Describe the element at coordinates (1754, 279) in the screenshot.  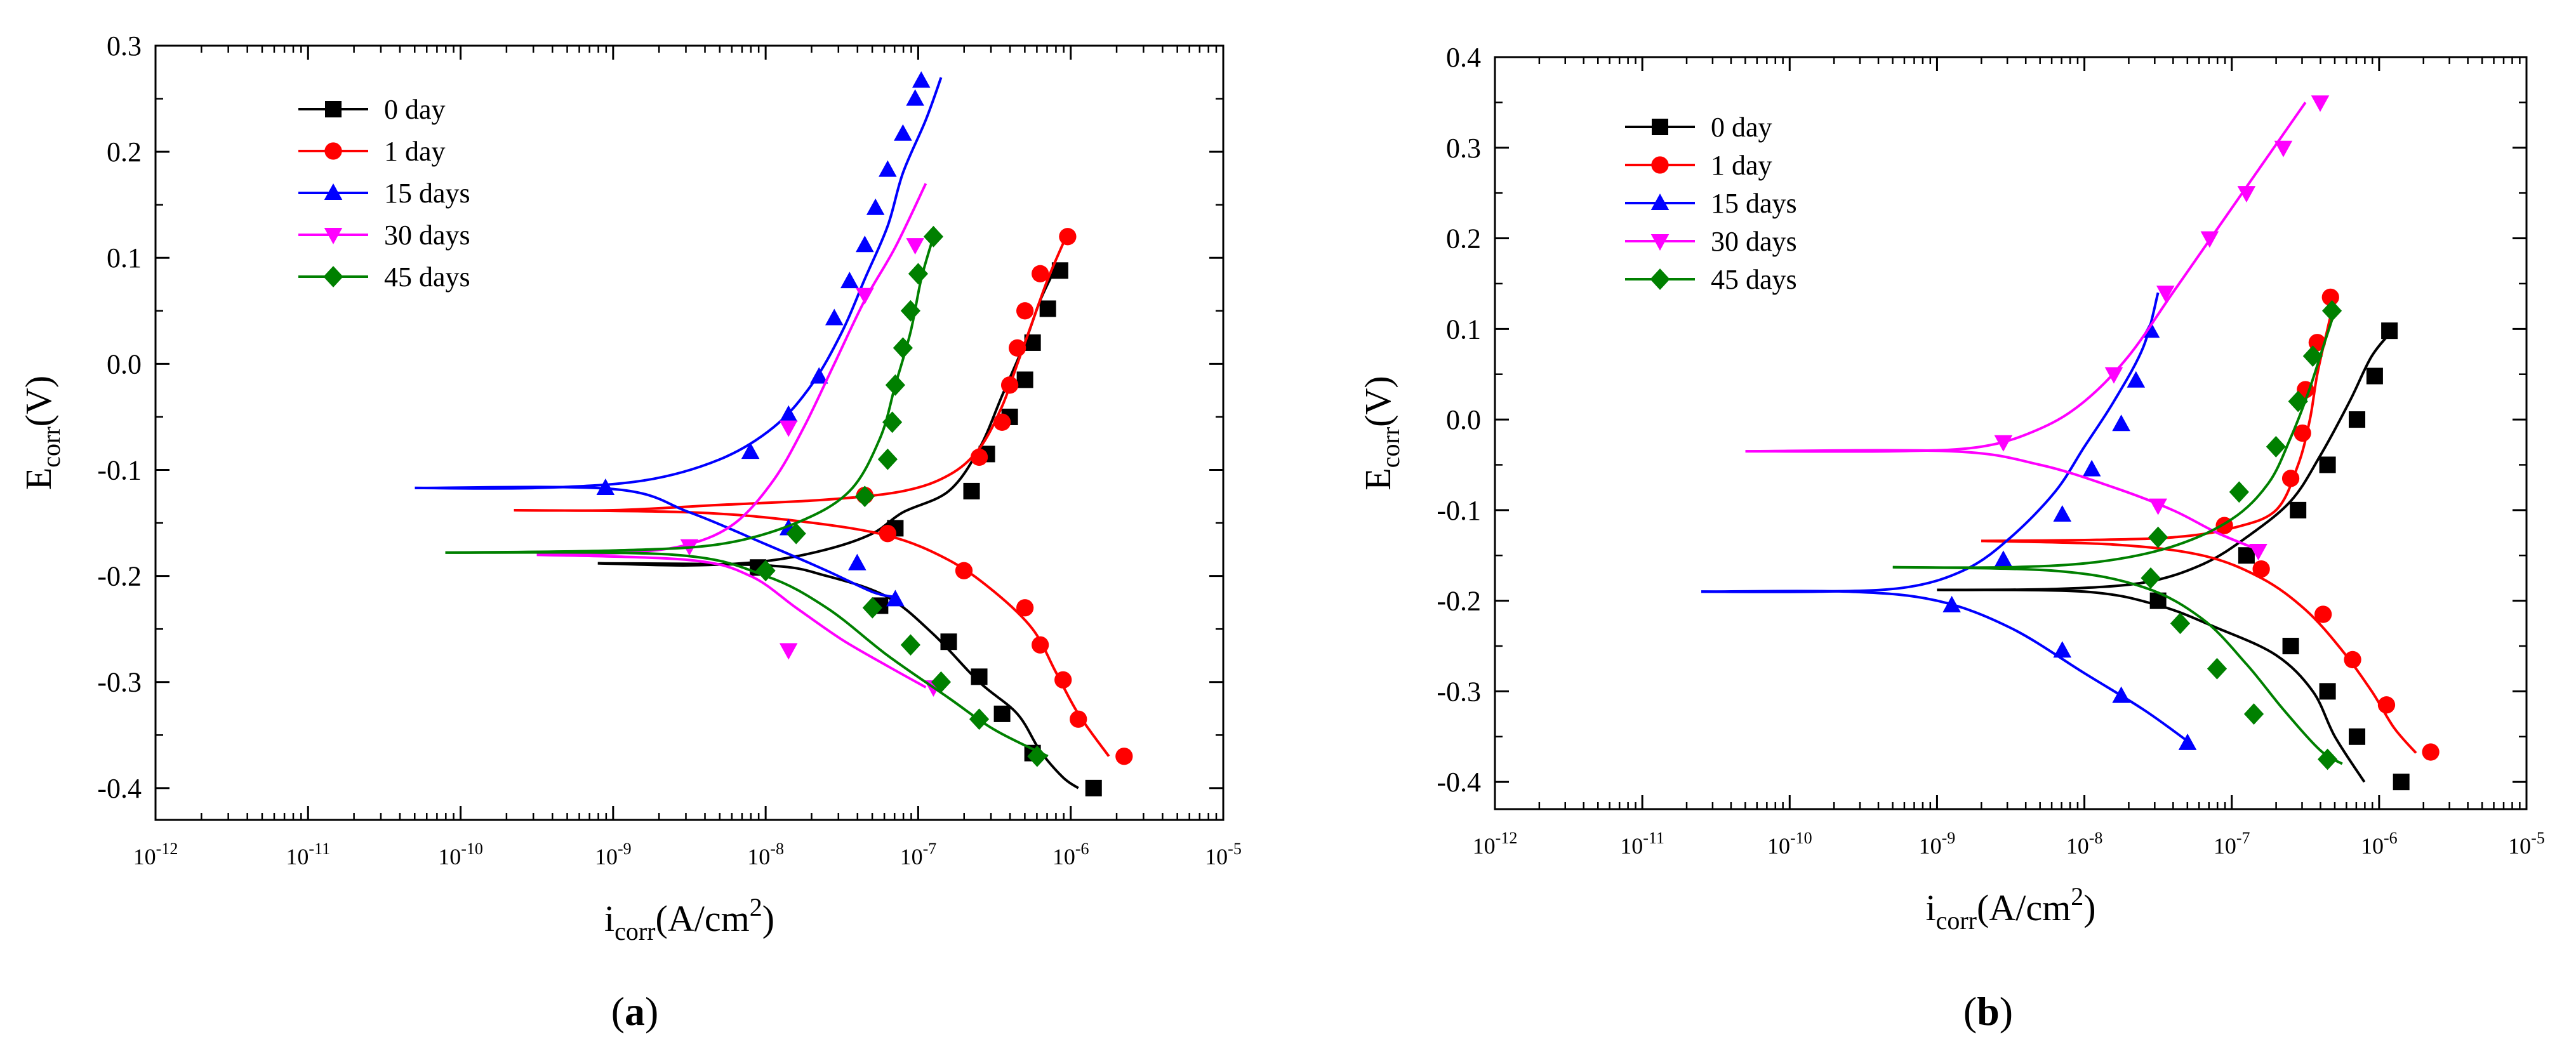
I see `legend-label: 45 days` at that location.